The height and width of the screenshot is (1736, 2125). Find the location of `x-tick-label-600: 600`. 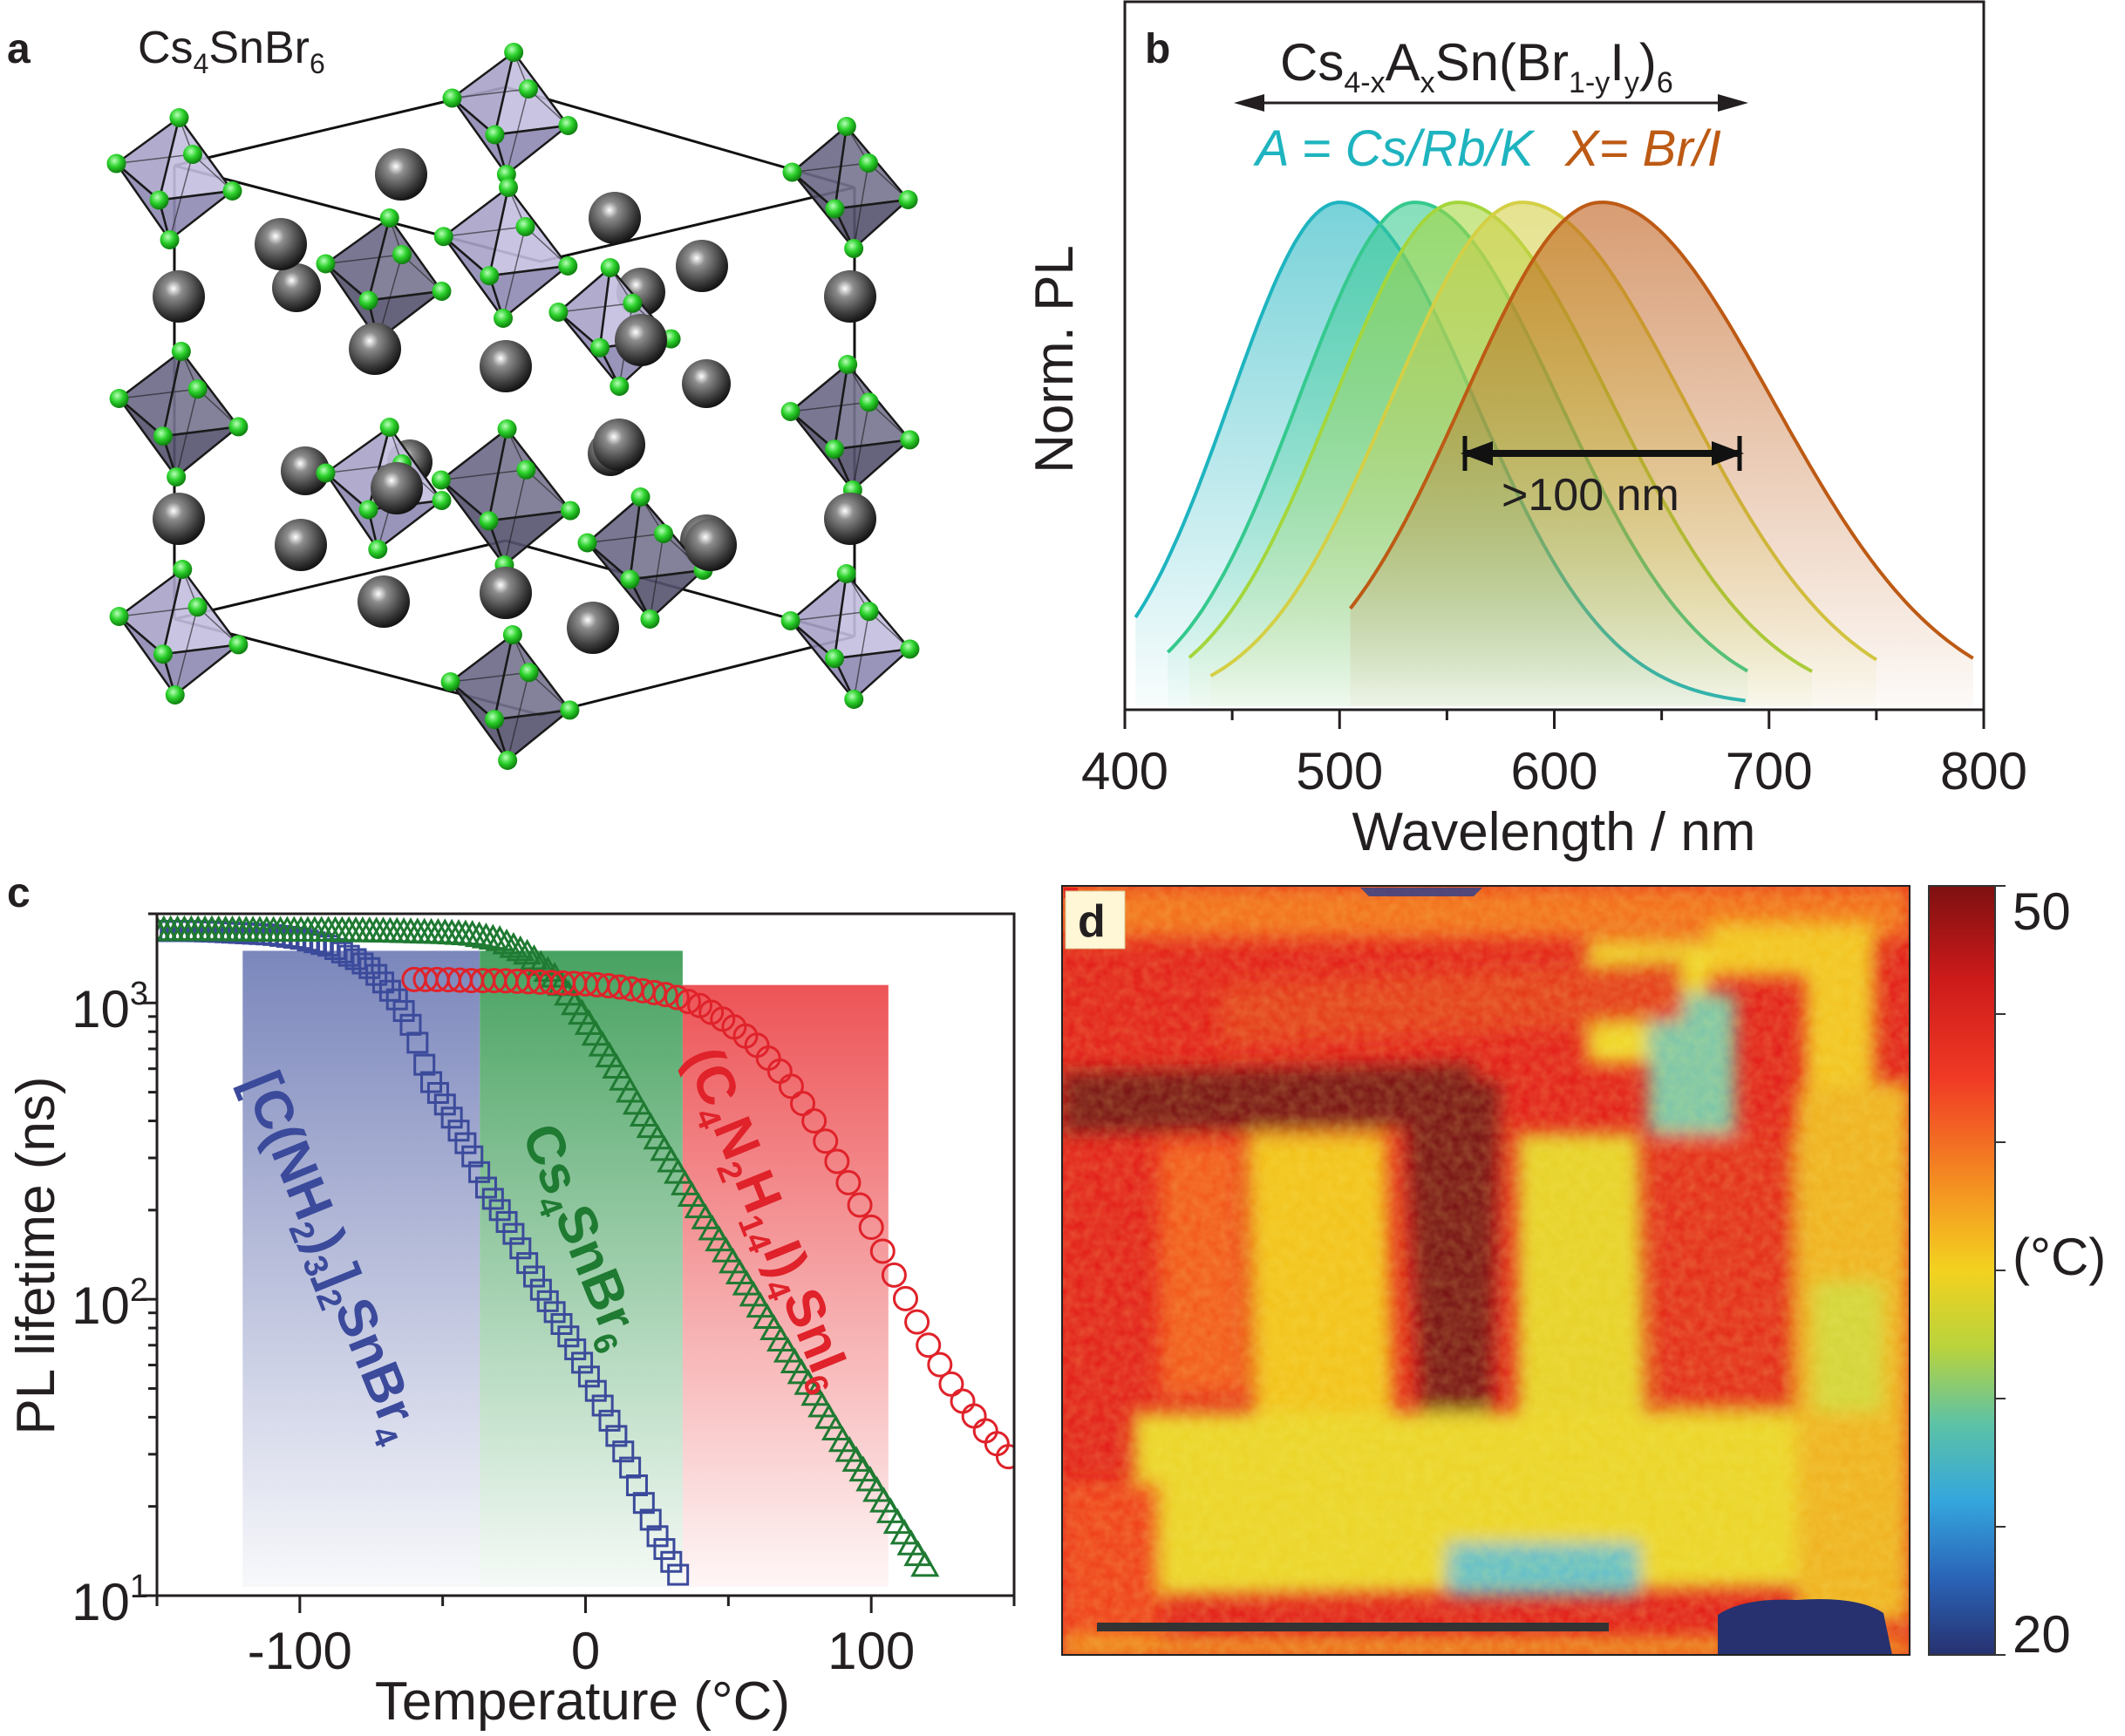

x-tick-label-600: 600 is located at coordinates (1554, 771).